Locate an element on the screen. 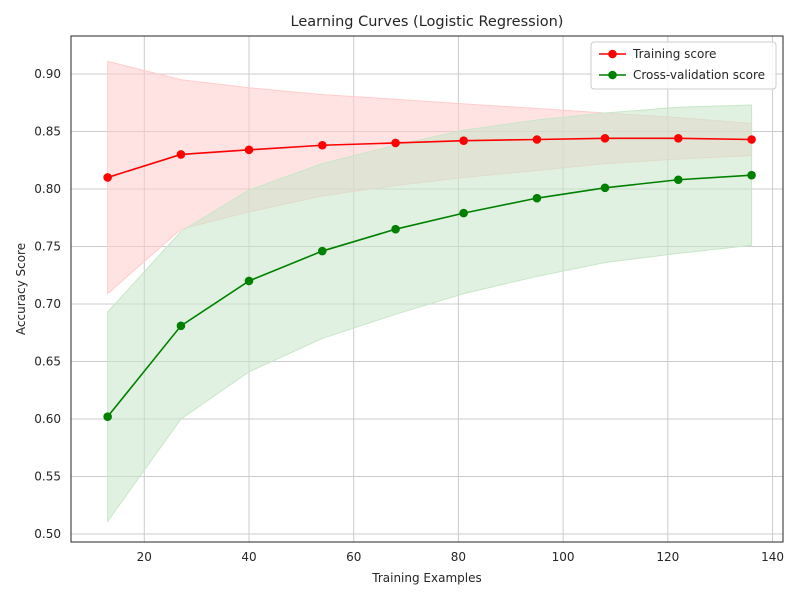  legend-label-0: Training score is located at coordinates (674, 54).